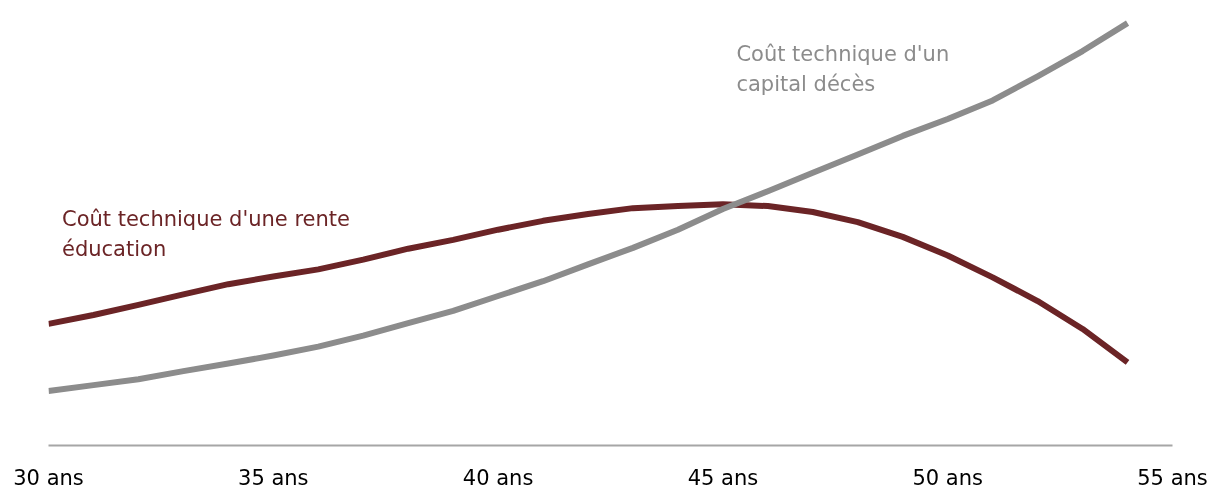  What do you see at coordinates (723, 477) in the screenshot?
I see `x-tick-label: 45 ans` at bounding box center [723, 477].